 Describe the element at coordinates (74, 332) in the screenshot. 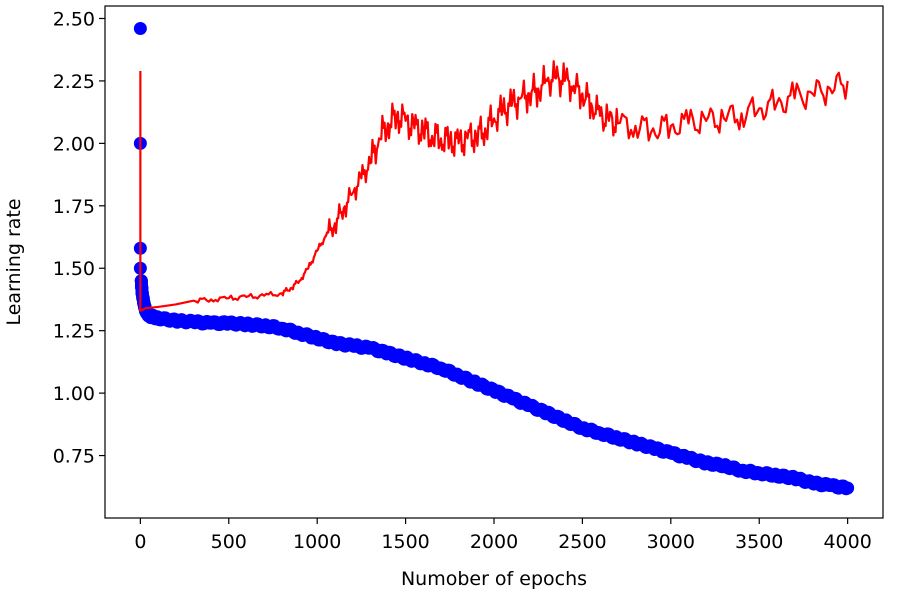

I see `y-tick-label: 1.25` at that location.